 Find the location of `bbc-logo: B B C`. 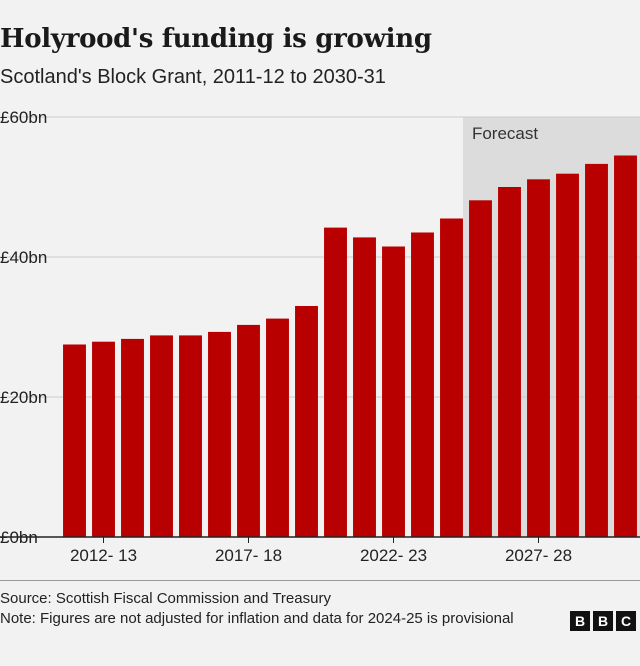

bbc-logo: B B C is located at coordinates (603, 621).